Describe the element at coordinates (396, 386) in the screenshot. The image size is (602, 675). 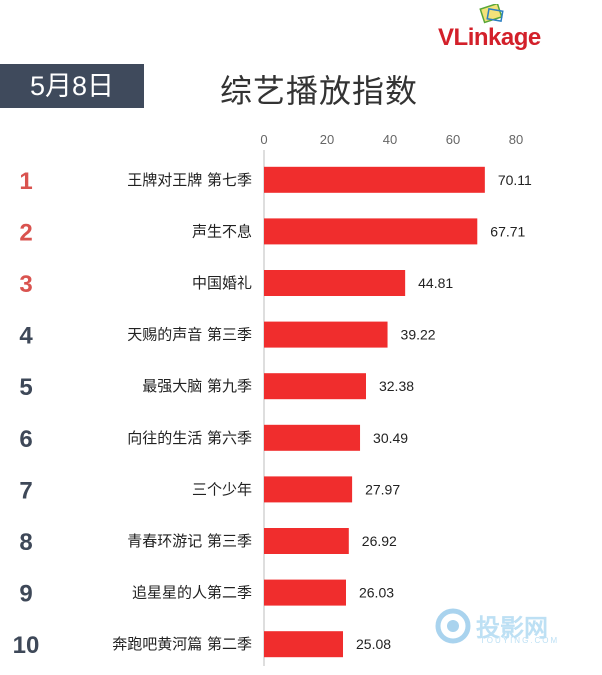
I see `data-label: 32.38` at that location.